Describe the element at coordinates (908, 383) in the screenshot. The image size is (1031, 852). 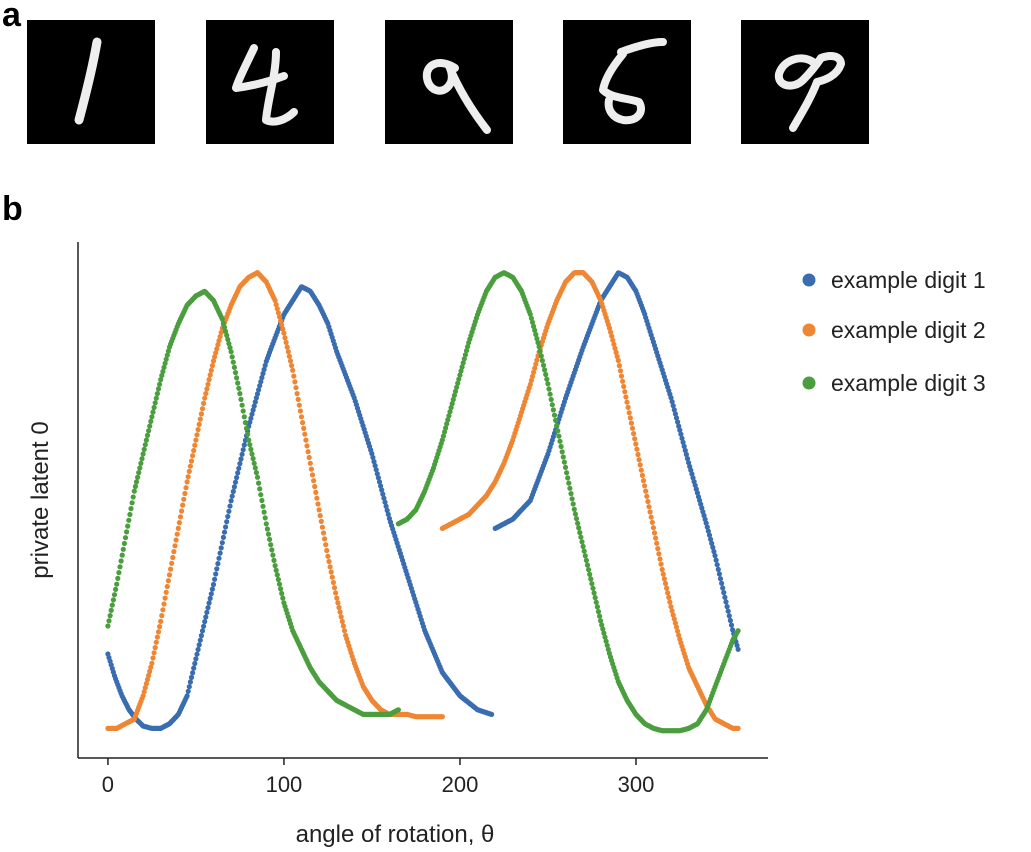
I see `legend-label-digit-3: example digit 3` at that location.